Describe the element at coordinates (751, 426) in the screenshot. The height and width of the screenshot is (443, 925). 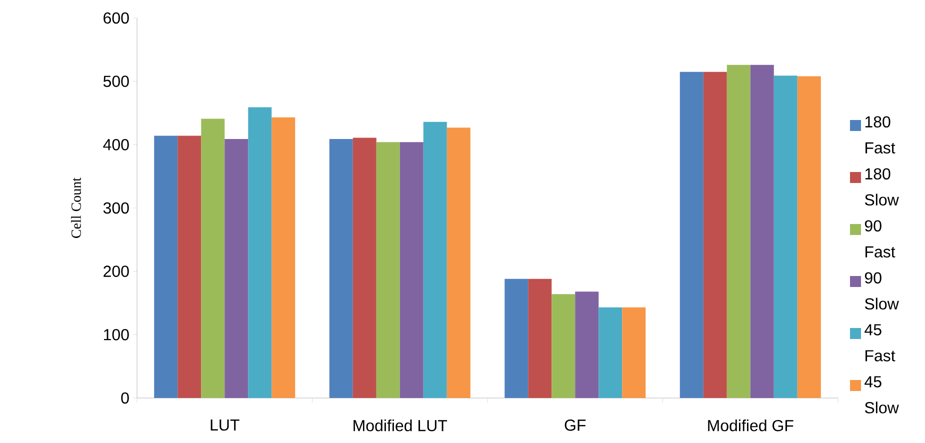
I see `x-tick-label: Modified GF` at that location.